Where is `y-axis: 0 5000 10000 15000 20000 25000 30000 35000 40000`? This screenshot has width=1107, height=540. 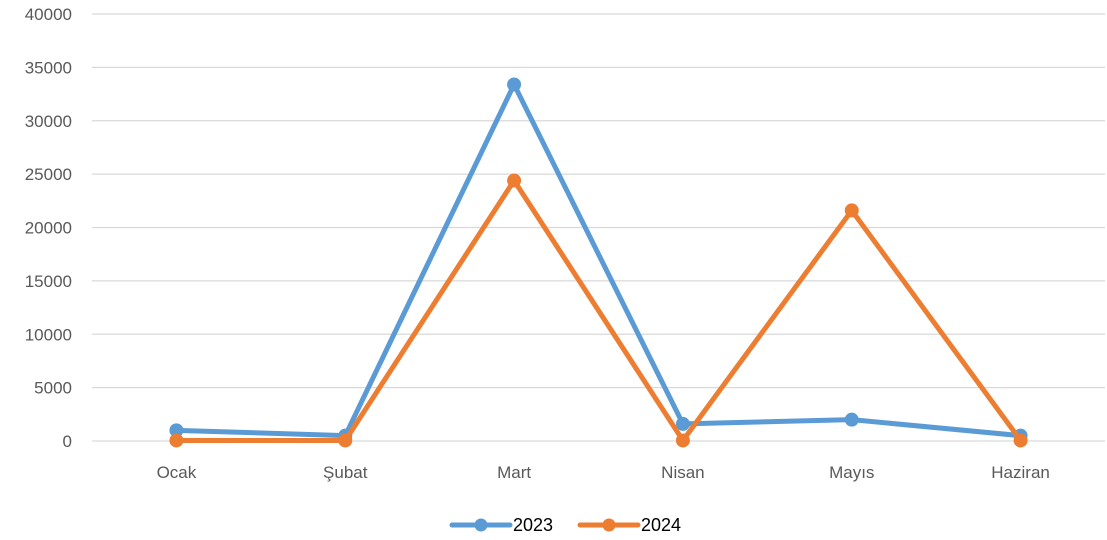 y-axis: 0 5000 10000 15000 20000 25000 30000 35000 40000 is located at coordinates (48, 228).